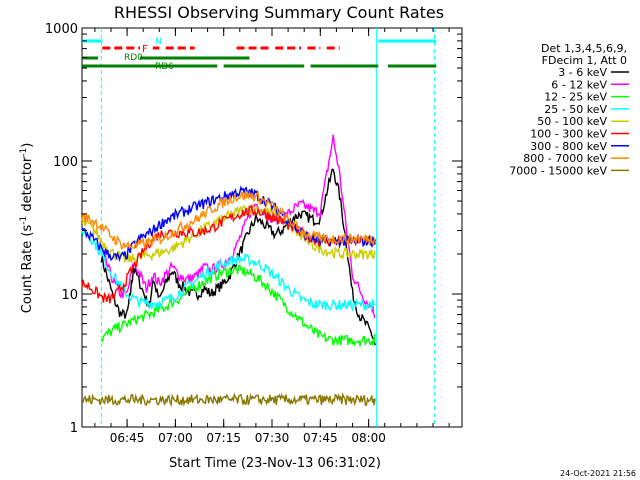 The width and height of the screenshot is (640, 480). I want to click on legend-label-3: 25 - 50 keV, so click(575, 109).